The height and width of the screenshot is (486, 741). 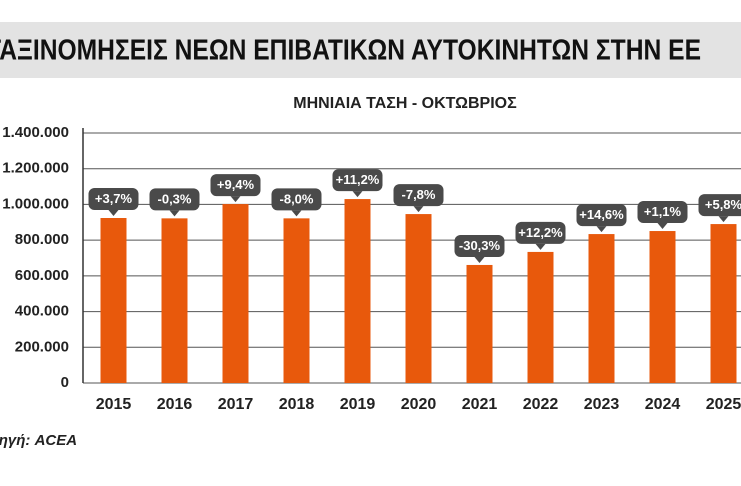 What do you see at coordinates (723, 204) in the screenshot?
I see `change-label: +5,8%` at bounding box center [723, 204].